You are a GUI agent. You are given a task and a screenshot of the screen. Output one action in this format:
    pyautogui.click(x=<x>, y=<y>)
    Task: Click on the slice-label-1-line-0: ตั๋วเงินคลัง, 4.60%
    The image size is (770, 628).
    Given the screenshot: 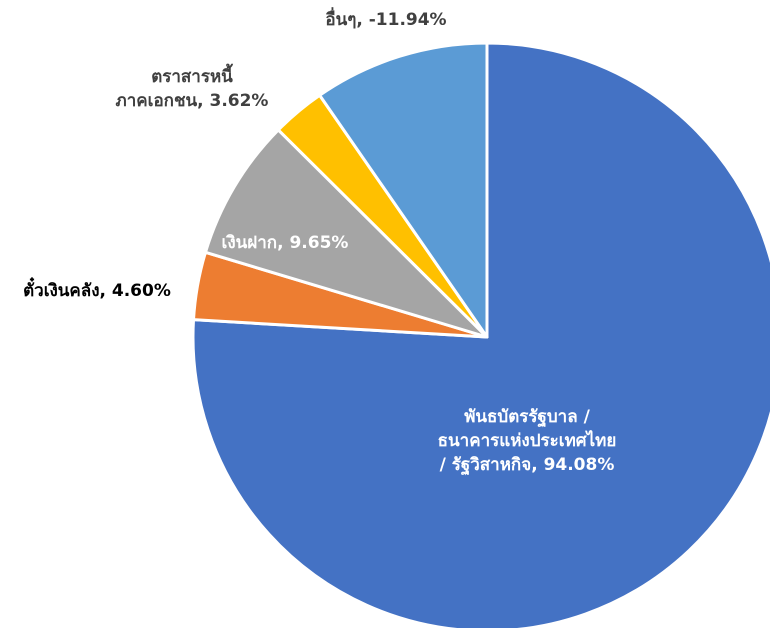 What is the action you would take?
    pyautogui.click(x=97, y=289)
    